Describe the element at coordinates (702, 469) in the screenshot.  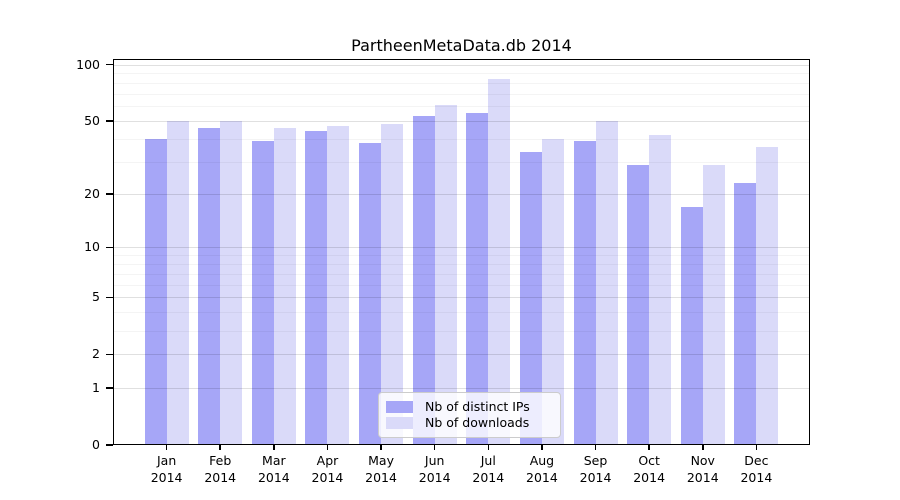
I see `x-tick-label-nov: Nov 2014` at that location.